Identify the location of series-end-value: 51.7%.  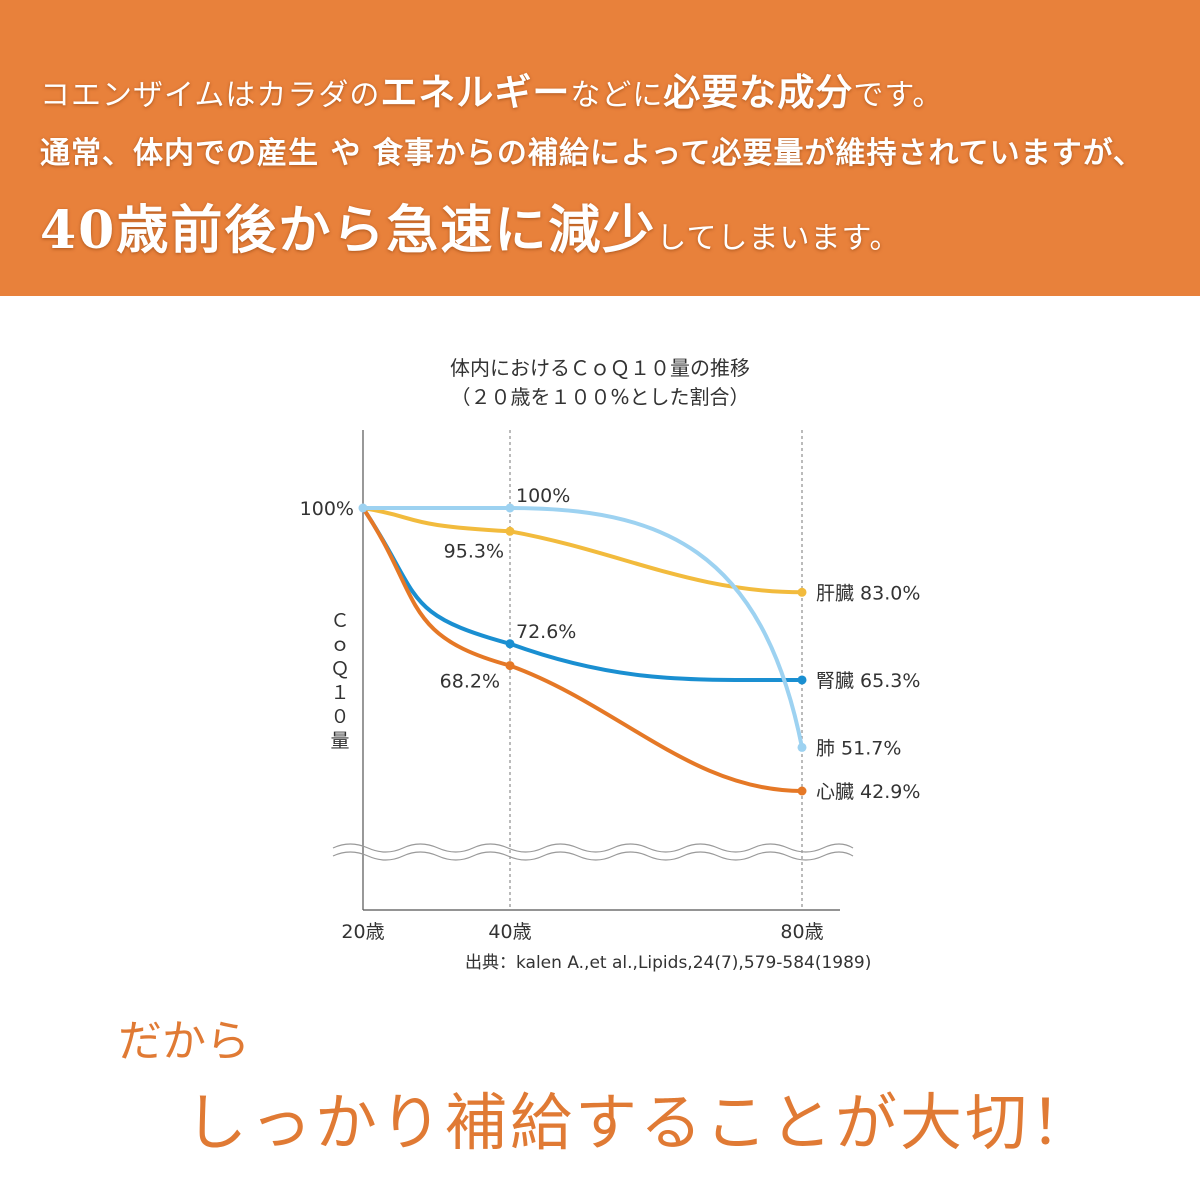
(871, 748).